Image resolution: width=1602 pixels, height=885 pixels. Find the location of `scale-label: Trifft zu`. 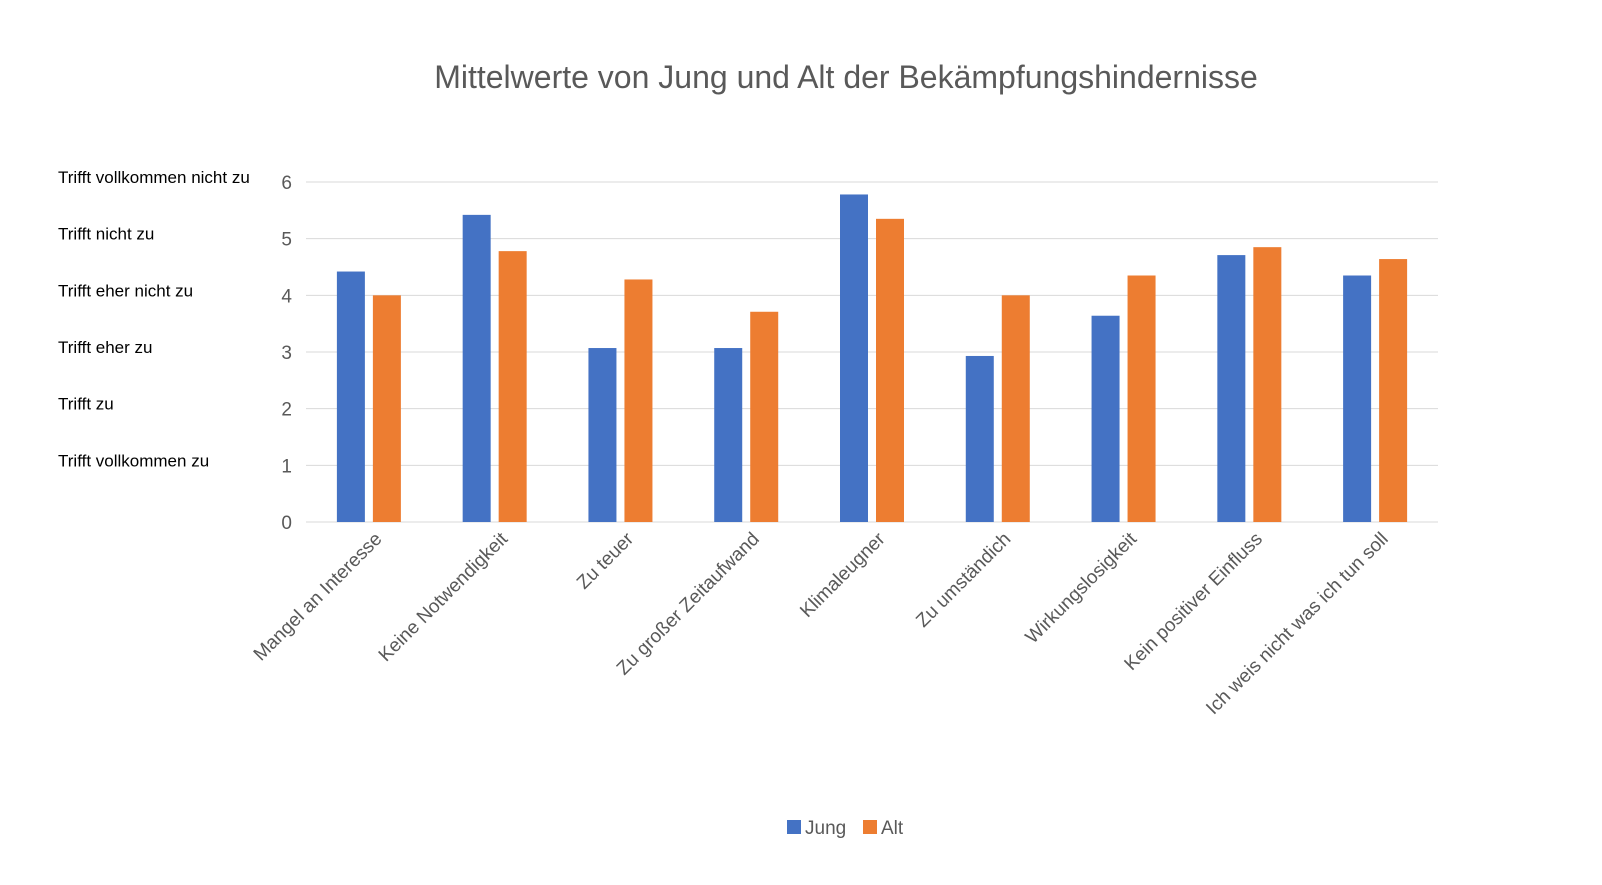

scale-label: Trifft zu is located at coordinates (86, 404).